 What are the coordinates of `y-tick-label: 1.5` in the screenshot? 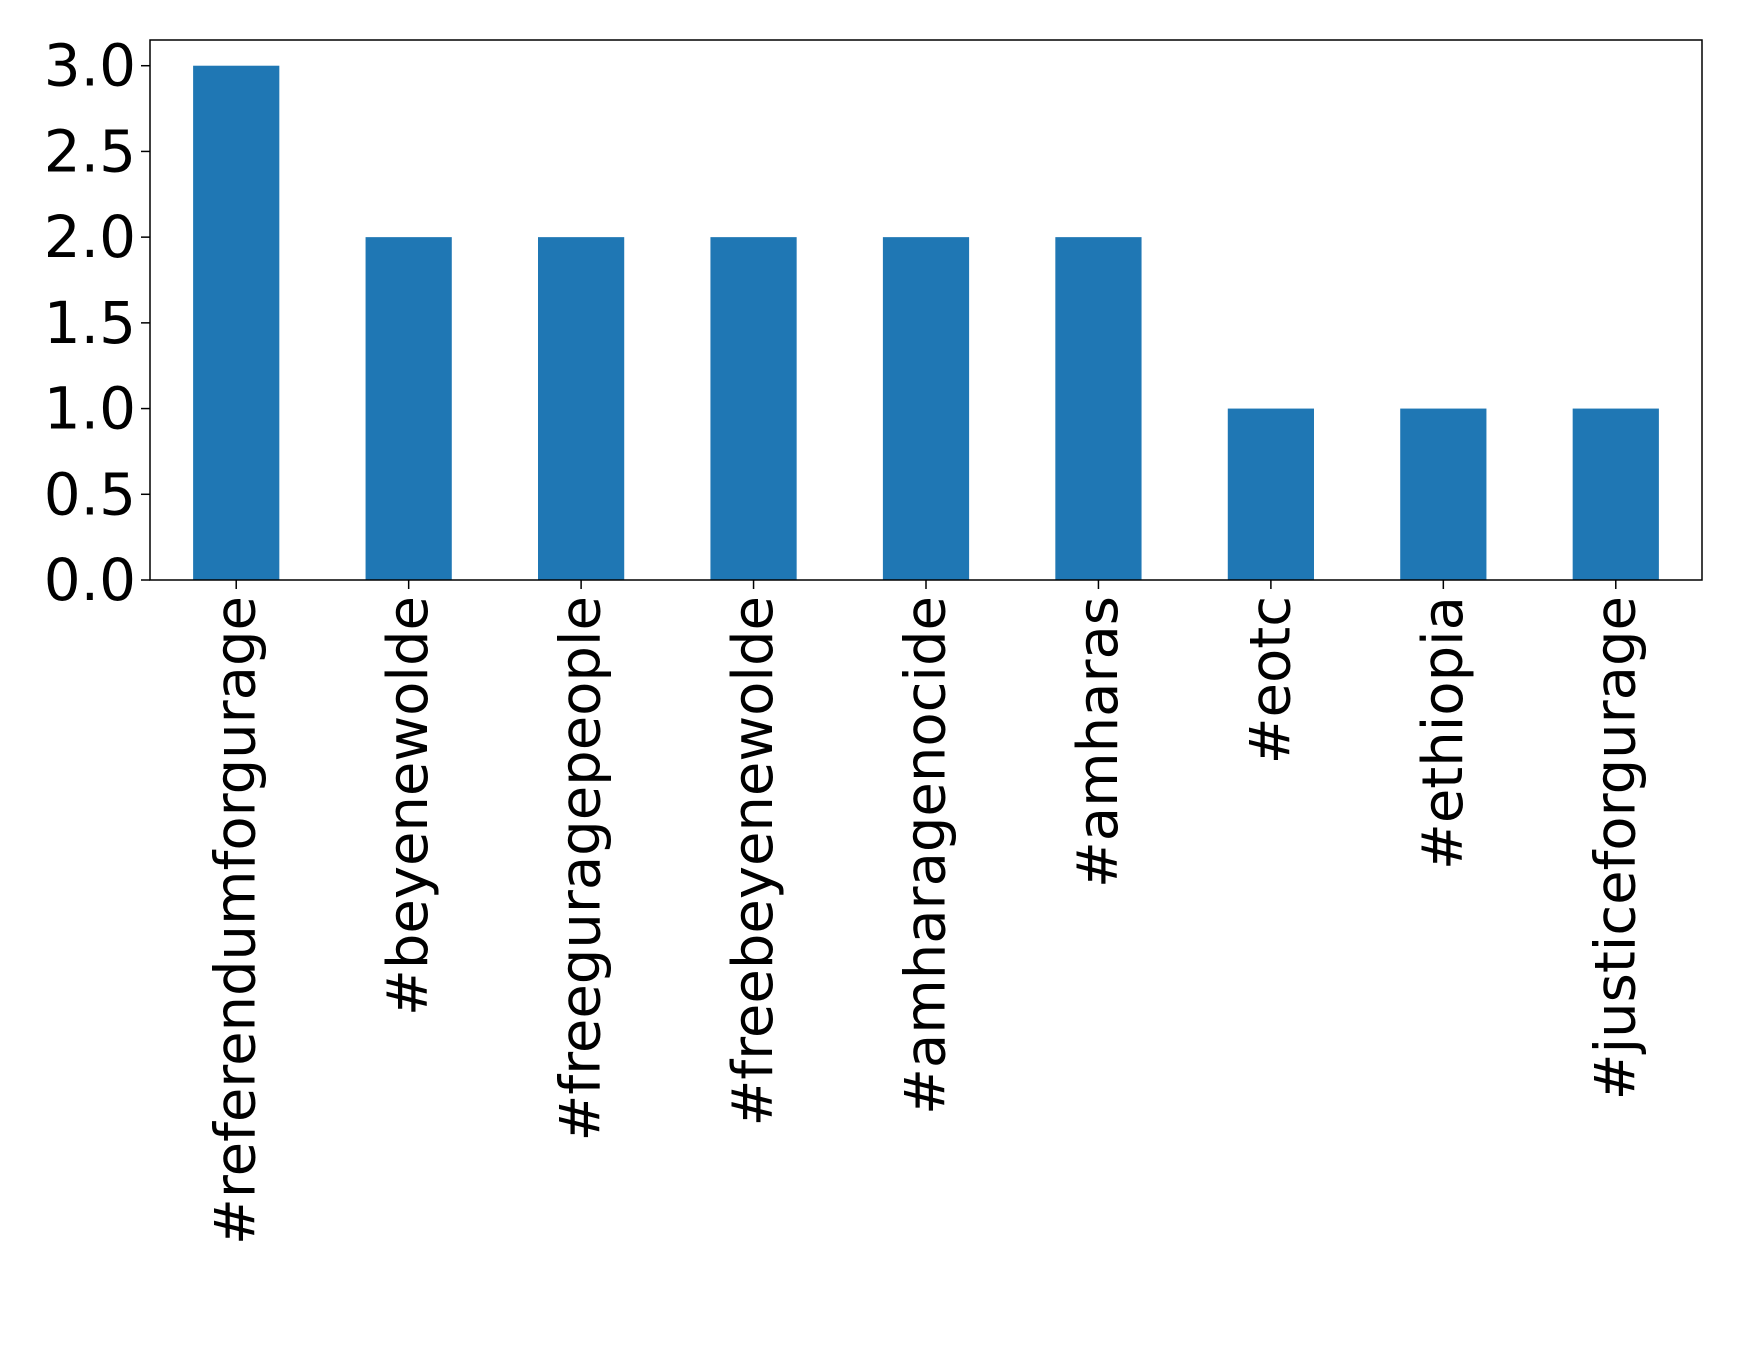 It's located at (90, 323).